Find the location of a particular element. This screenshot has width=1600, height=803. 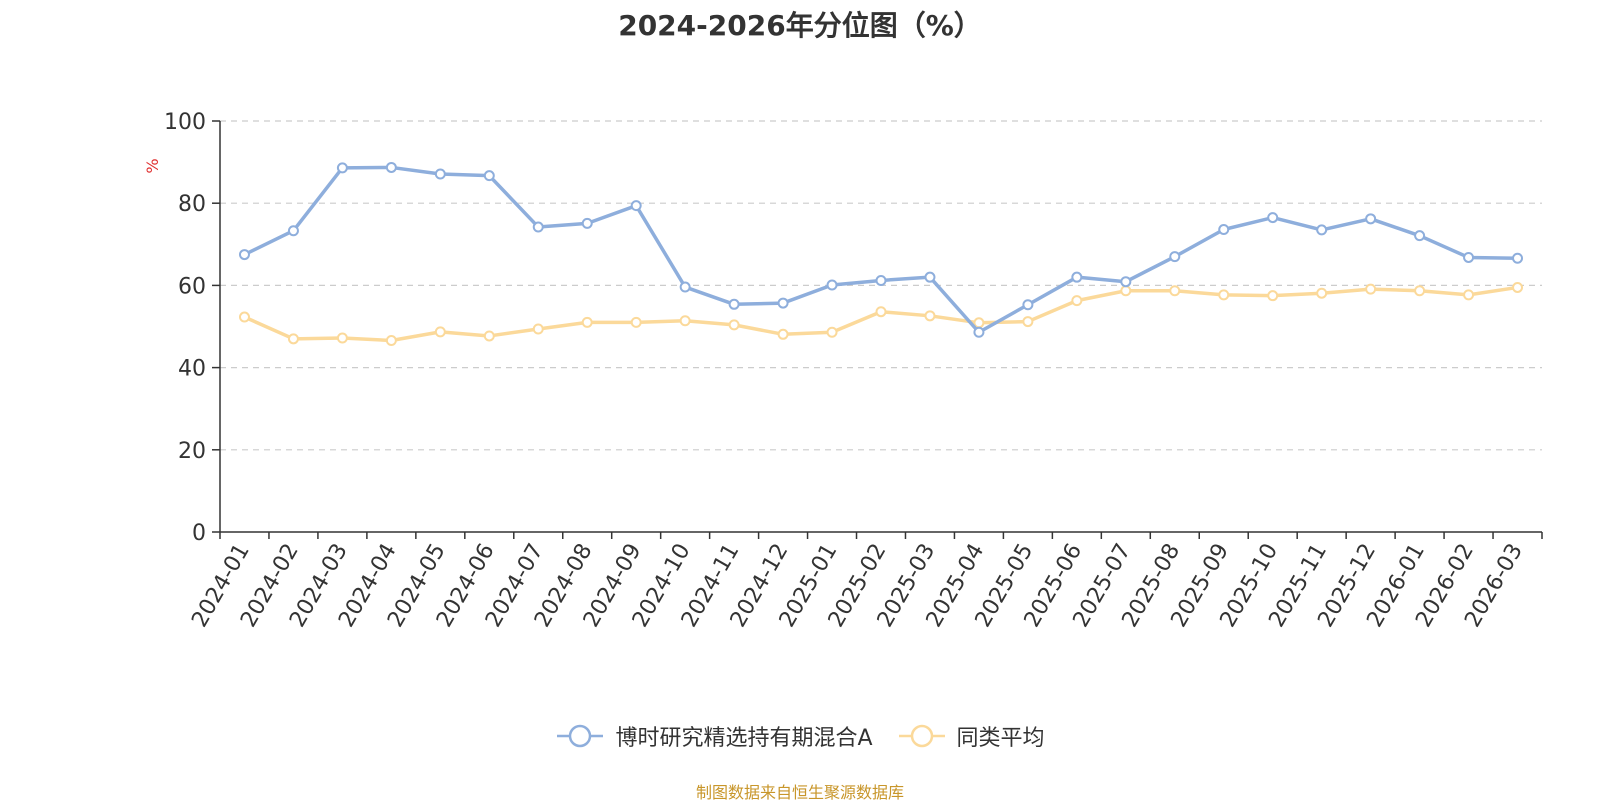

legend: 博时研究精选持有期混合A 同类平均 is located at coordinates (800, 736).